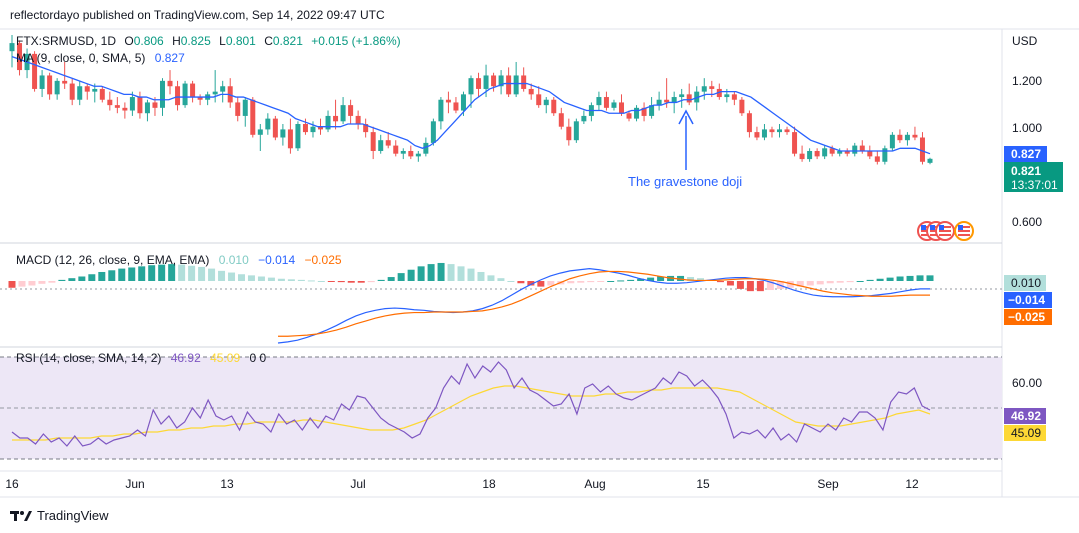  Describe the element at coordinates (1026, 283) in the screenshot. I see `macd-hist-tag-text: 0.010` at that location.